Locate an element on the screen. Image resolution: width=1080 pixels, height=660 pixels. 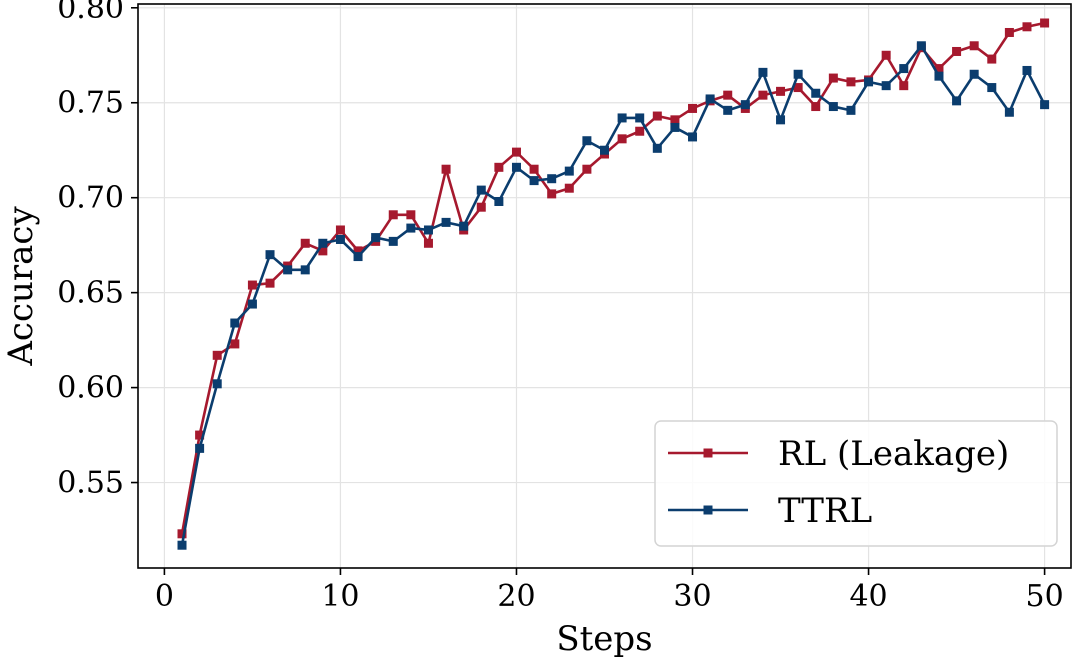
x-tick-label: 40 is located at coordinates (868, 596).